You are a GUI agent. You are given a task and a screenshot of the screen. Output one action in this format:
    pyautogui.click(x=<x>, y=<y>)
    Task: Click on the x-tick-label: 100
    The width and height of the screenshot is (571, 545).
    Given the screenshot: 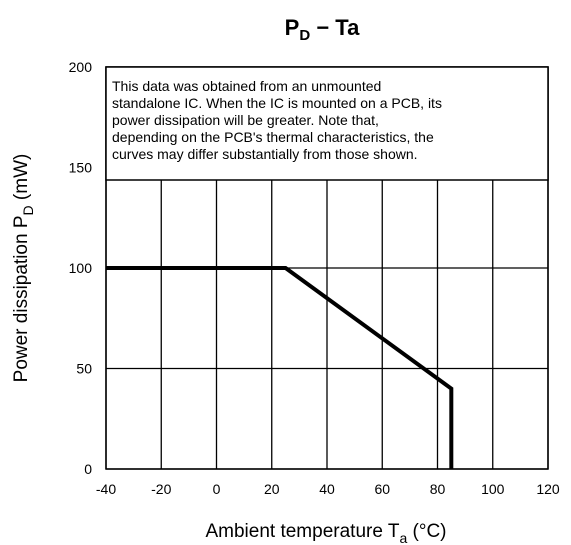 What is the action you would take?
    pyautogui.click(x=493, y=489)
    